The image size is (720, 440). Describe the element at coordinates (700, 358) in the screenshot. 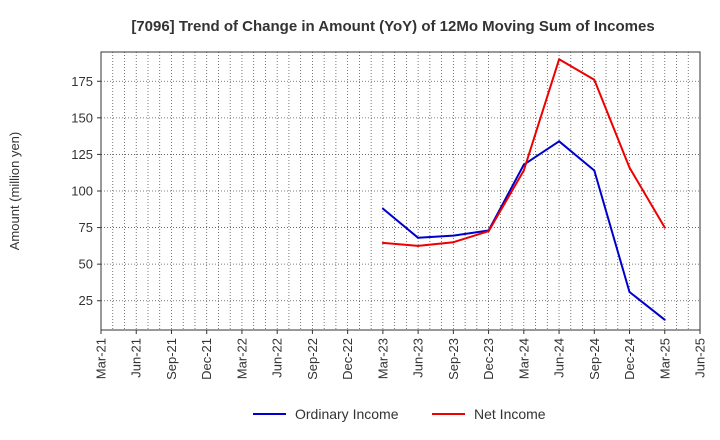

I see `x-tick-label: Jun-25` at that location.